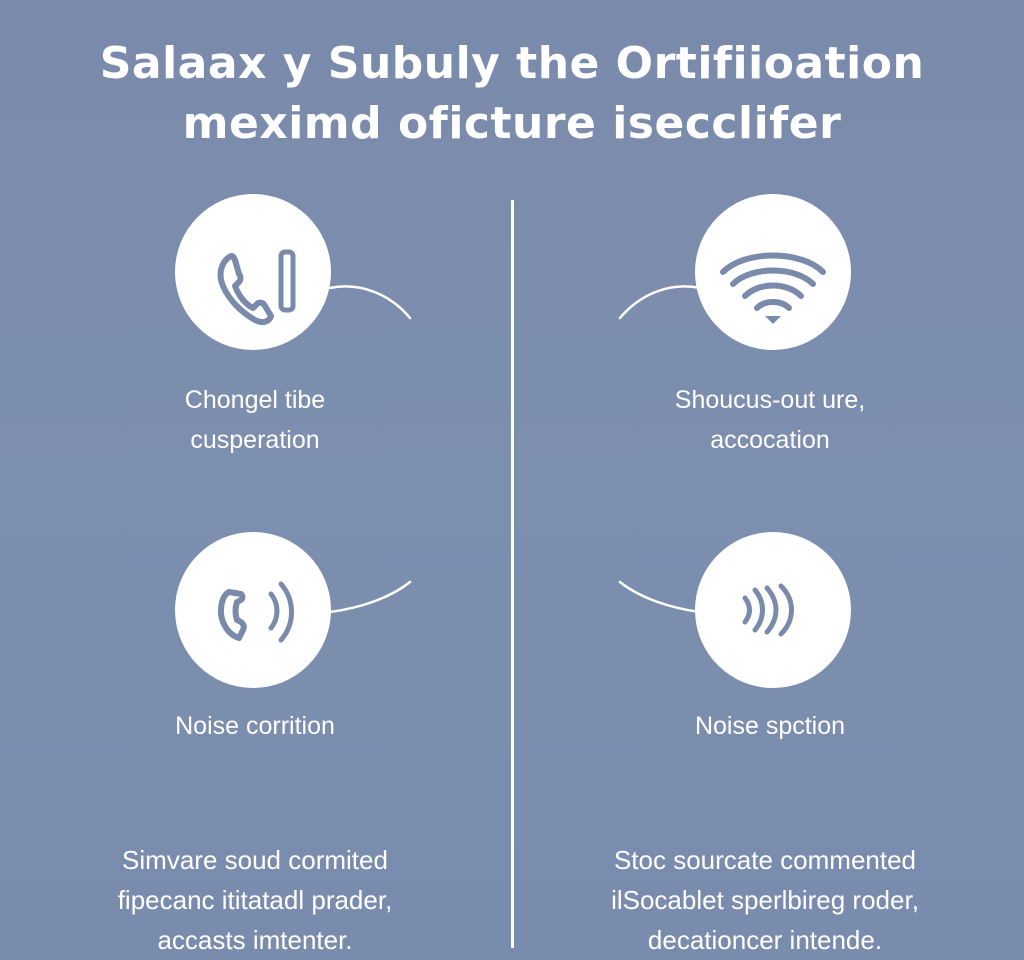 The width and height of the screenshot is (1024, 960). I want to click on wifi-icon, so click(773, 272).